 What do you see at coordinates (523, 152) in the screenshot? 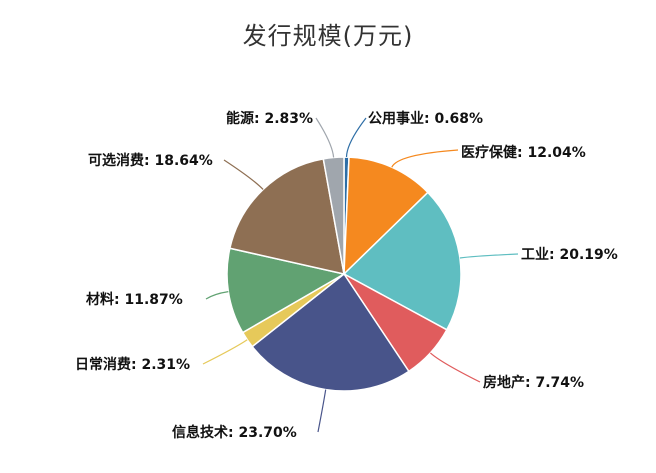
I see `slice-label-2: 医疗保健: 12.04%` at bounding box center [523, 152].